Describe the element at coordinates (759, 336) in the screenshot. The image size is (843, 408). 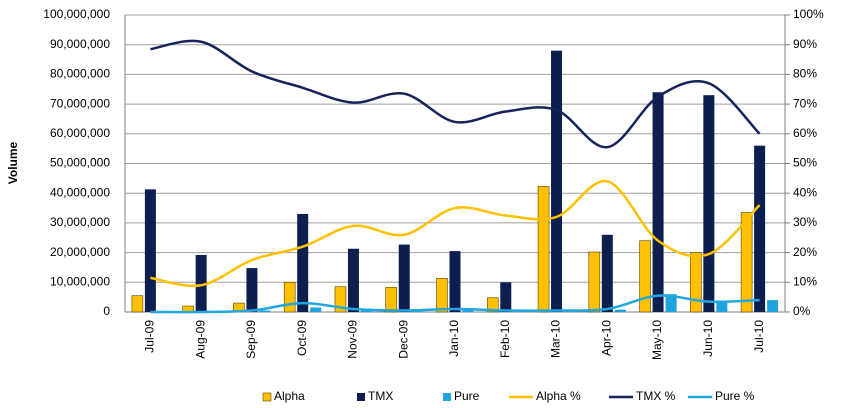
I see `x-tick-label: Jul-10` at that location.